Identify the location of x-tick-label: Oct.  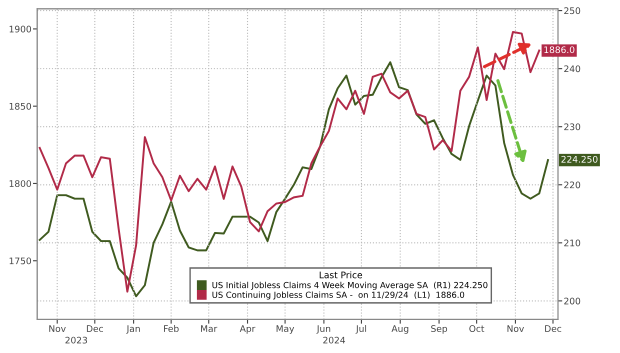
(476, 328).